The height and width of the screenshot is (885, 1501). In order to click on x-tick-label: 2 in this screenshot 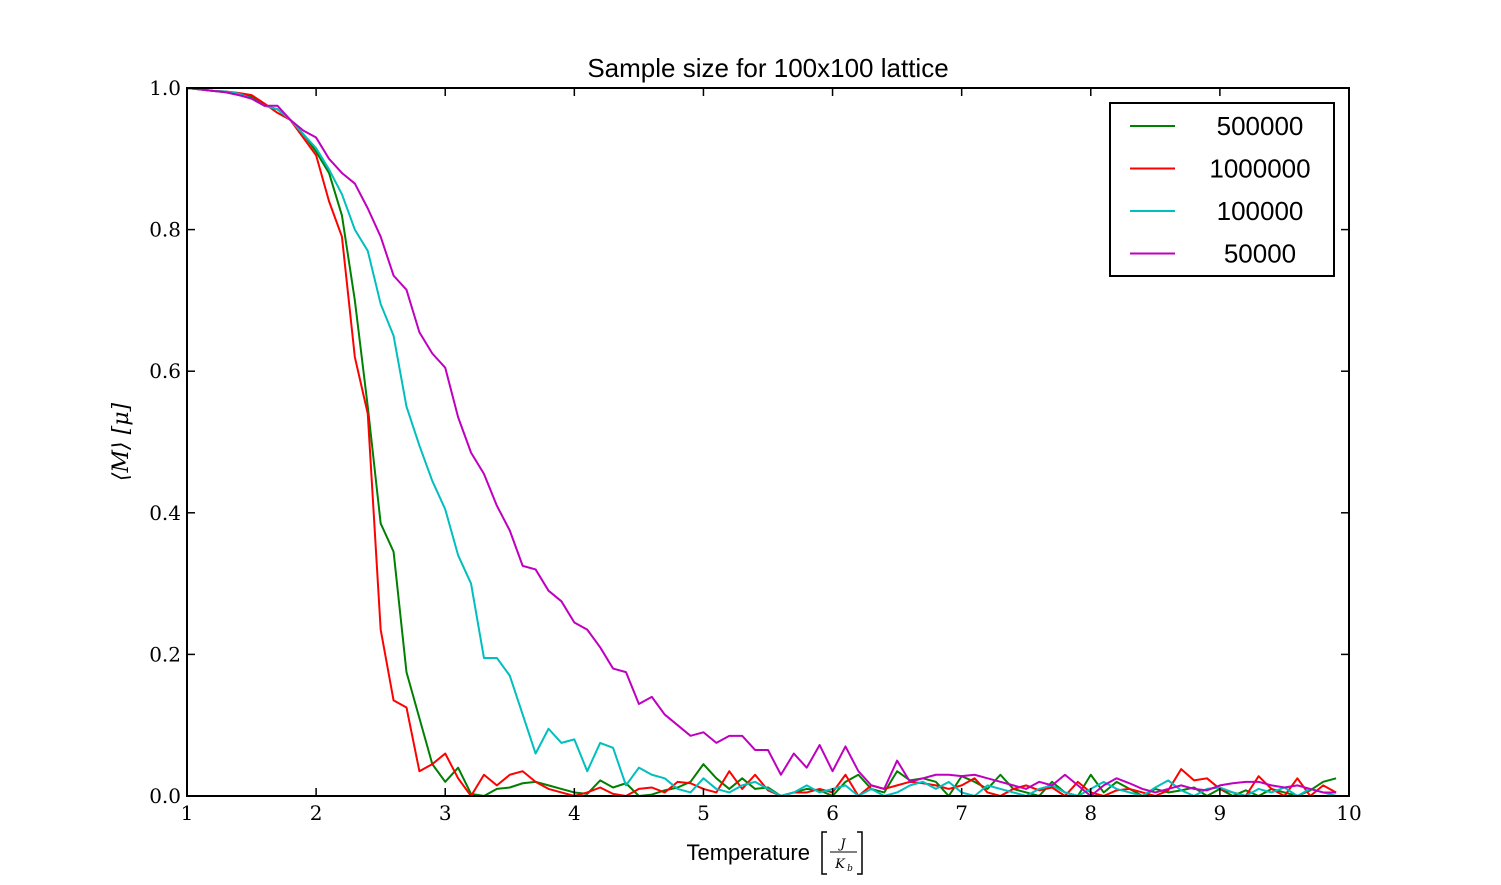, I will do `click(316, 813)`.